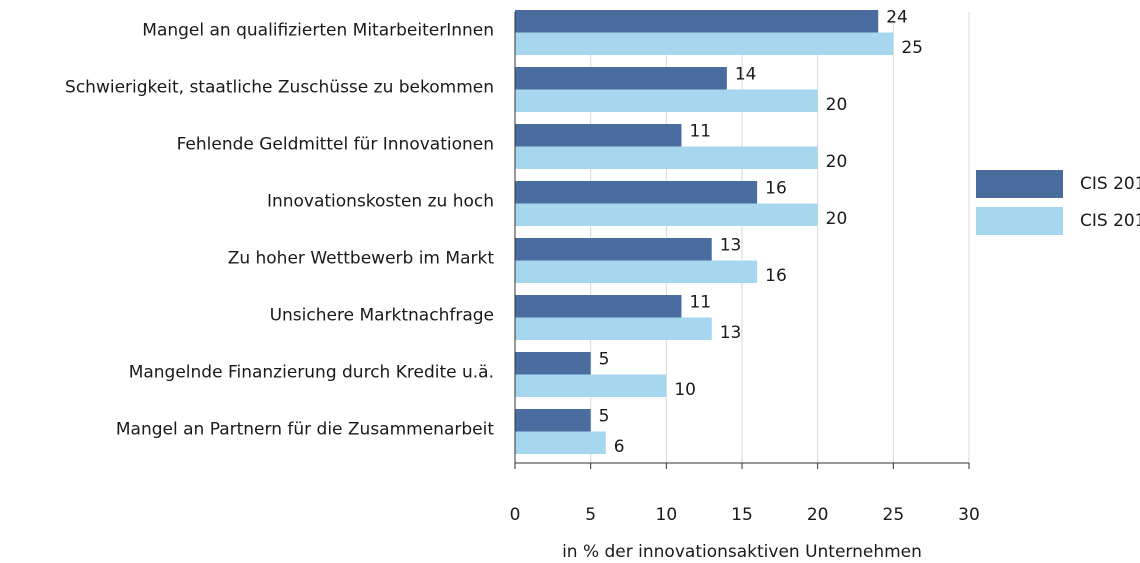 The width and height of the screenshot is (1140, 563). Describe the element at coordinates (1110, 184) in the screenshot. I see `legend-label: CIS 2018` at that location.